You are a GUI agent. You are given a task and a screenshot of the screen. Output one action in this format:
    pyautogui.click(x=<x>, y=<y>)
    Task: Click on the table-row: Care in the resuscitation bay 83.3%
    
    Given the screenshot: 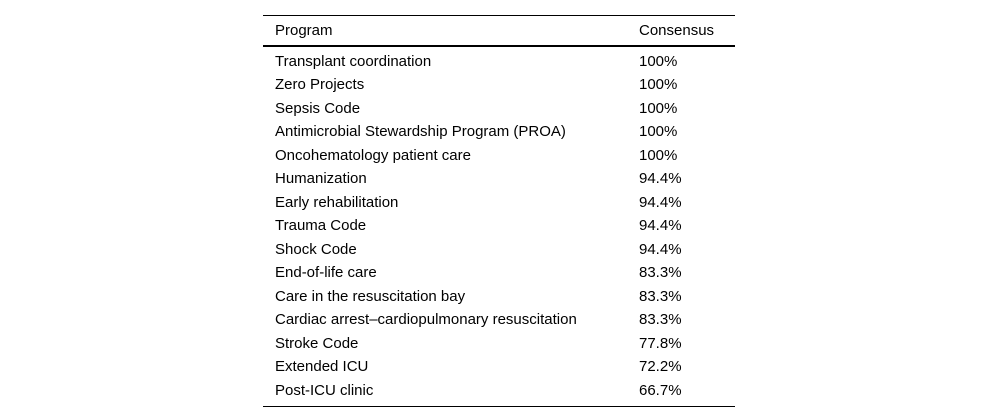 What is the action you would take?
    pyautogui.click(x=499, y=297)
    